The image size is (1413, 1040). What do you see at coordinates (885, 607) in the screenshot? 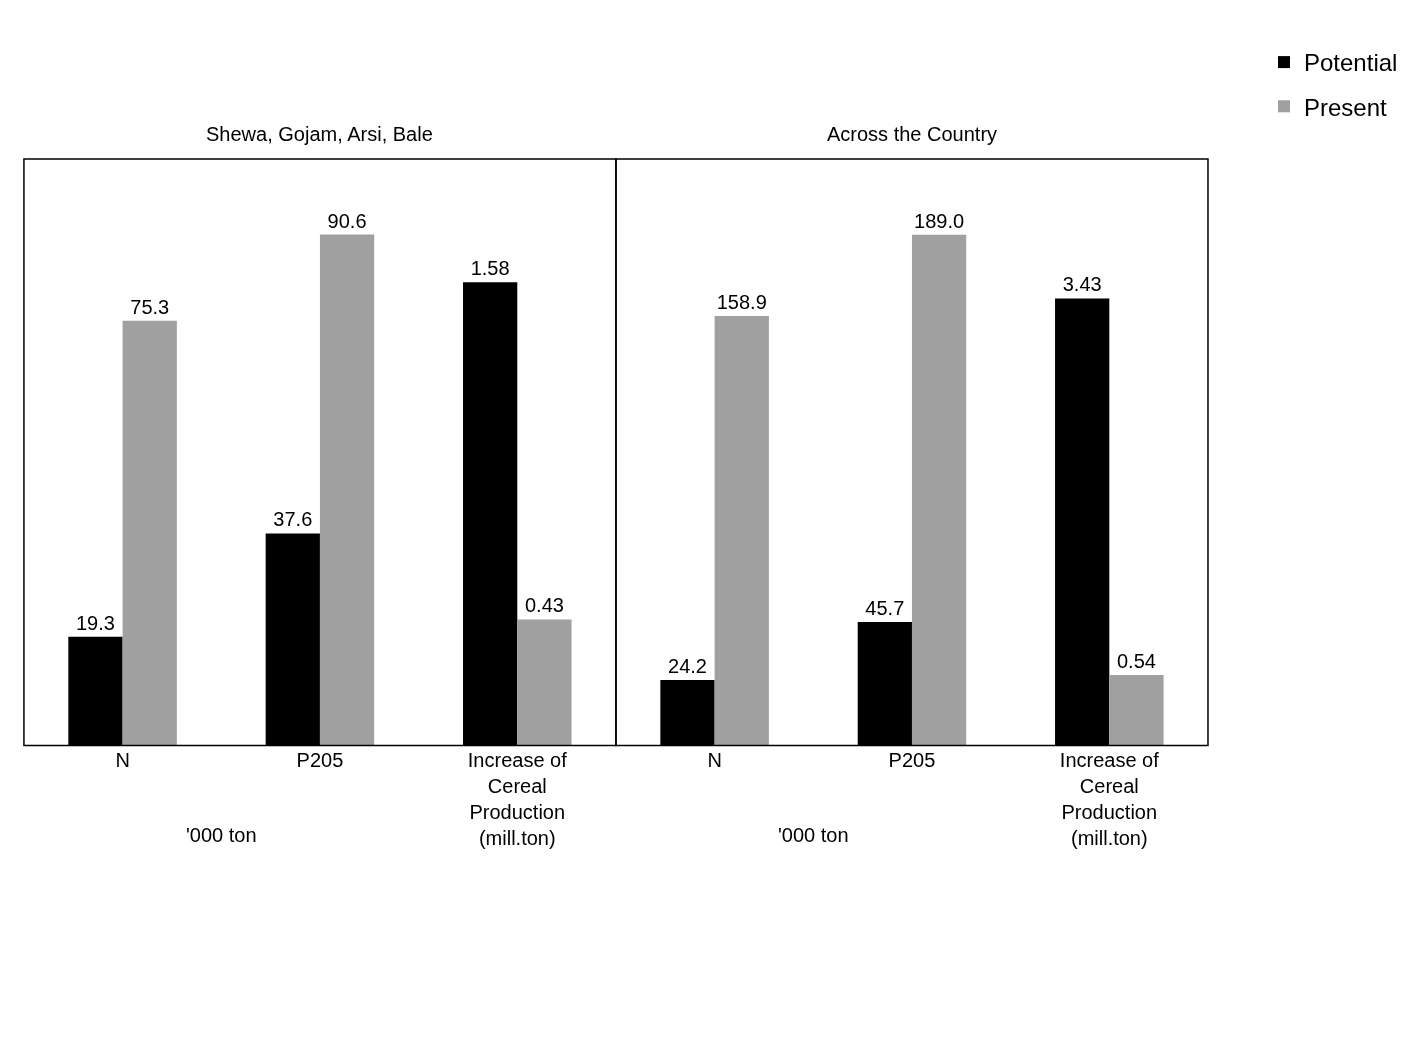
I see `data-label: 45.7` at bounding box center [885, 607].